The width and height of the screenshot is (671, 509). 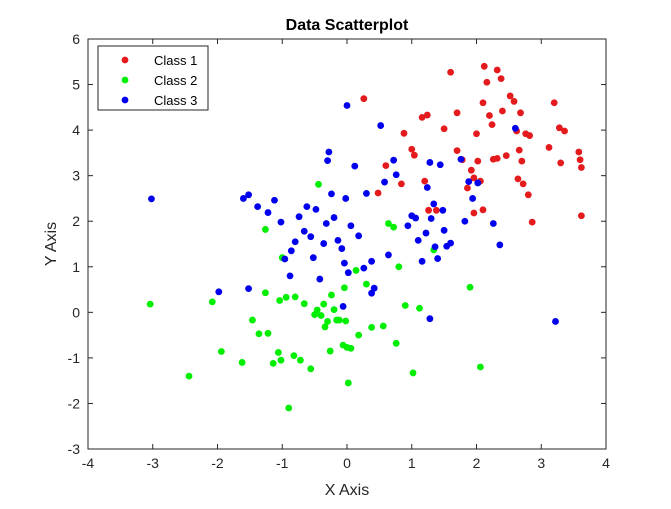 I want to click on x-tick-label: -3, so click(x=153, y=463).